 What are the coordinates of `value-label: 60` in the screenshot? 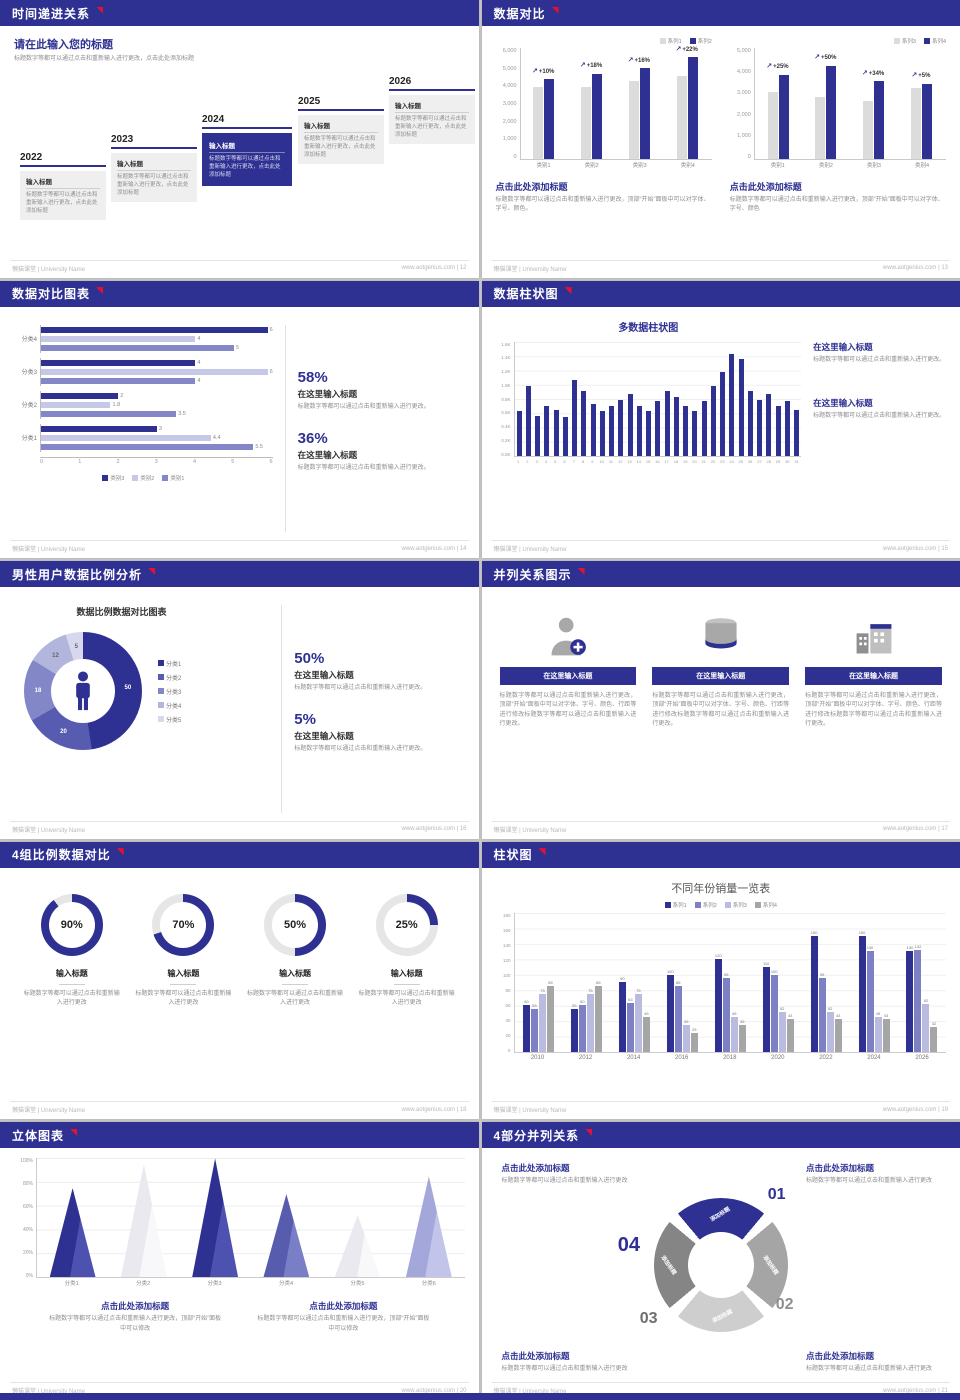 It's located at (582, 1002).